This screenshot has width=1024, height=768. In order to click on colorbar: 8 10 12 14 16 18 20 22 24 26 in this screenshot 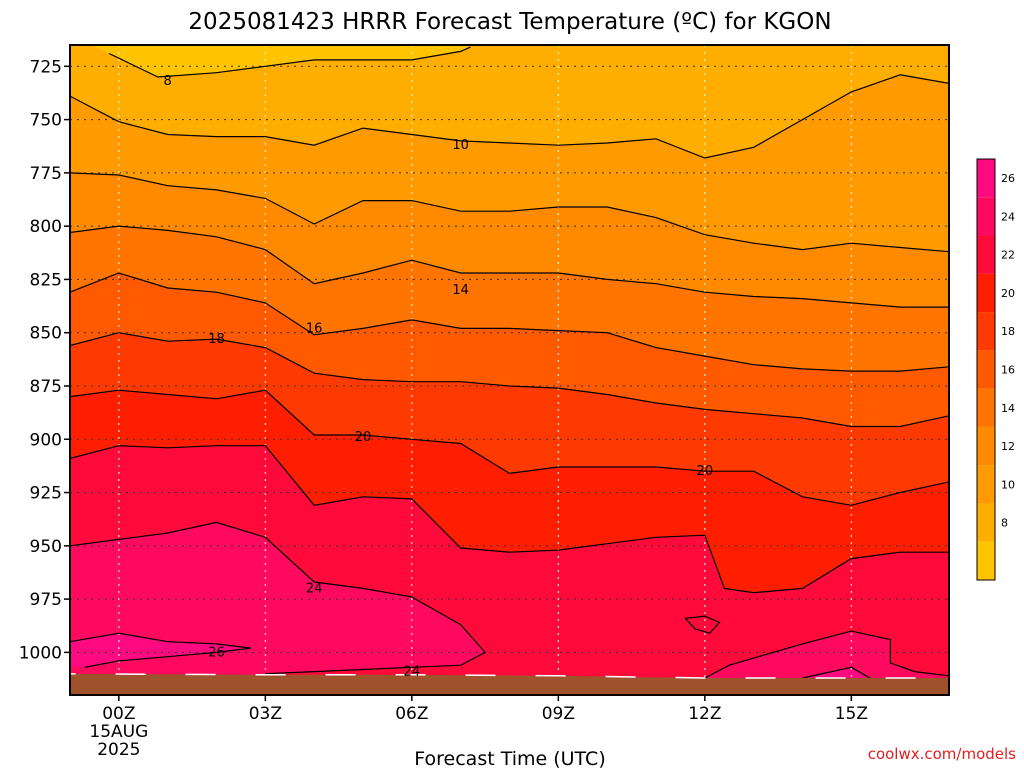, I will do `click(995, 369)`.